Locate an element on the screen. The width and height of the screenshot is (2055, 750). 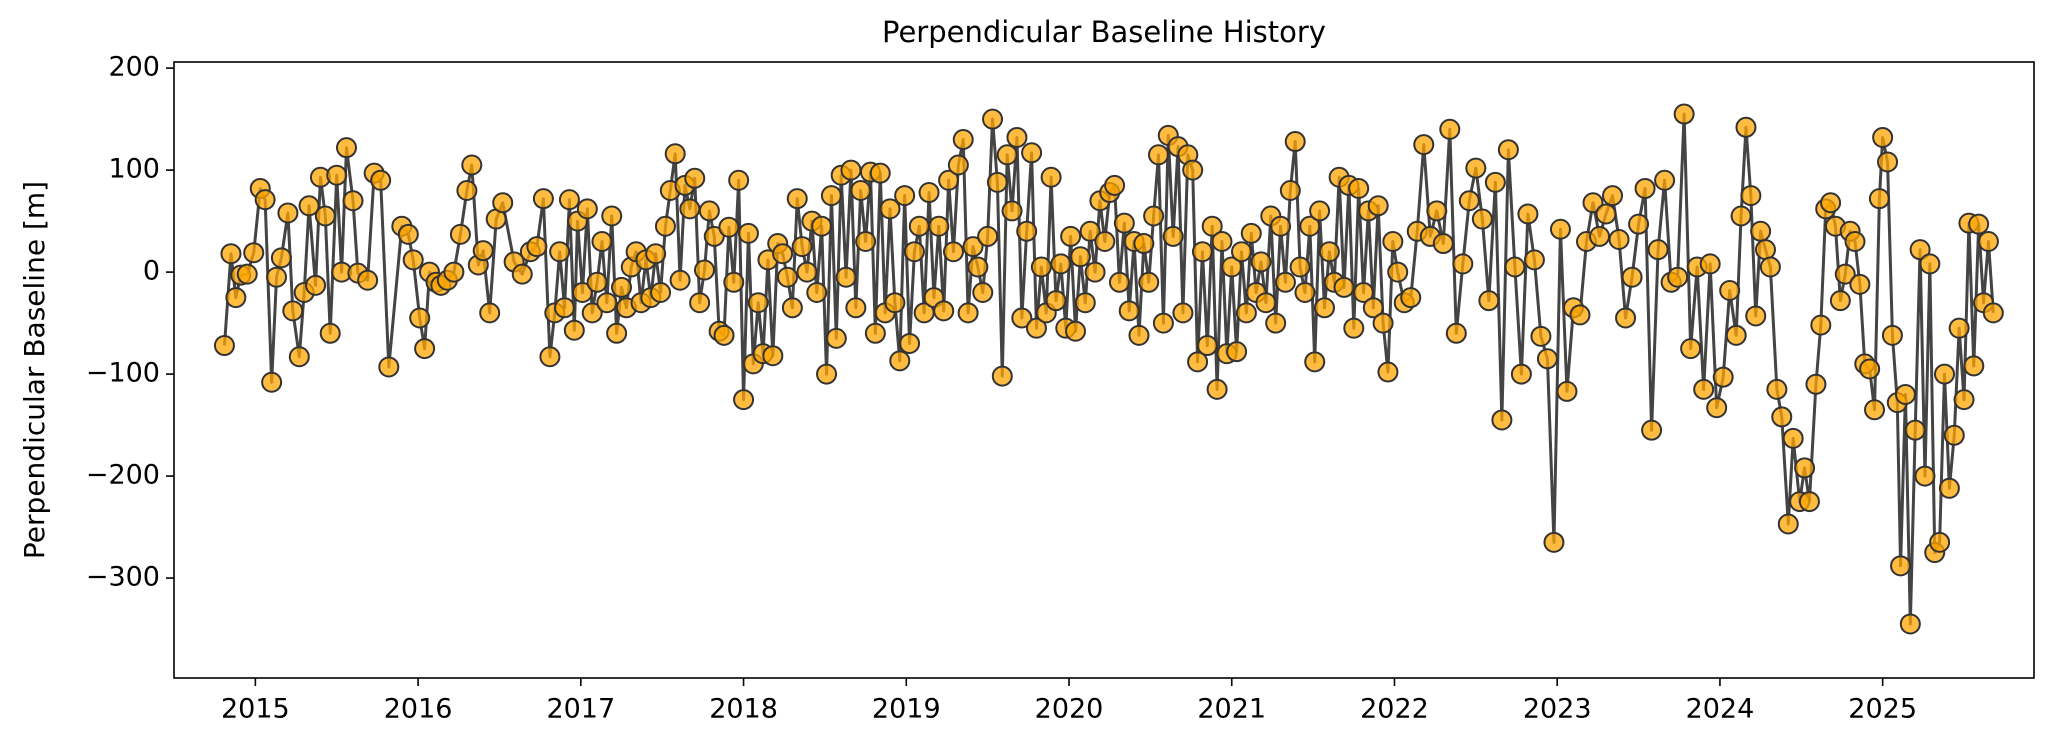
y-axis-label: Perpendicular Baseline [m] is located at coordinates (34, 370).